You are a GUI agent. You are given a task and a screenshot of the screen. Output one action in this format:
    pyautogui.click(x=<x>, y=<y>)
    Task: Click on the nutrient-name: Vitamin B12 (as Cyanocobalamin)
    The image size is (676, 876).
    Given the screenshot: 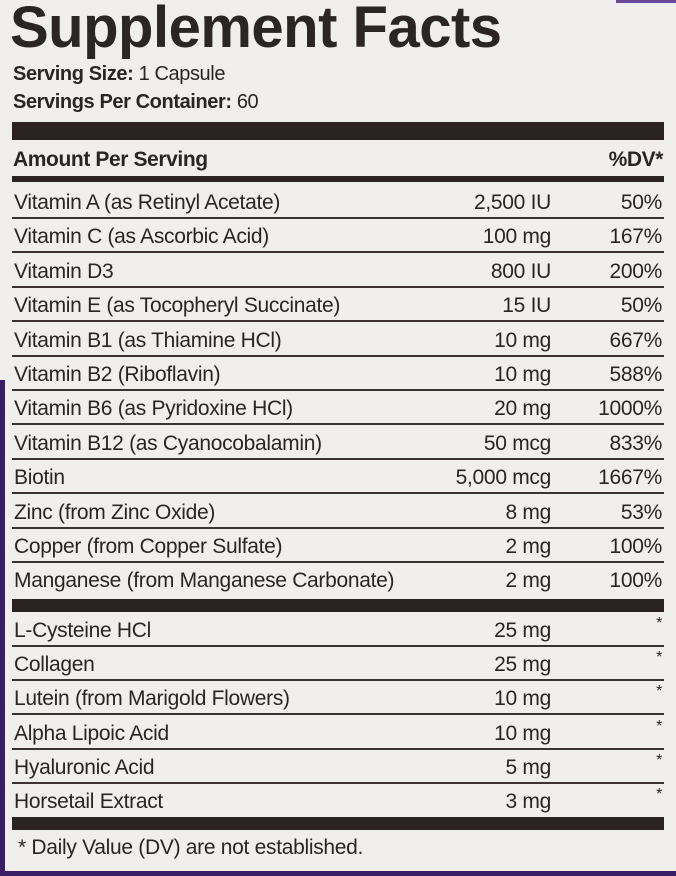 What is the action you would take?
    pyautogui.click(x=168, y=443)
    